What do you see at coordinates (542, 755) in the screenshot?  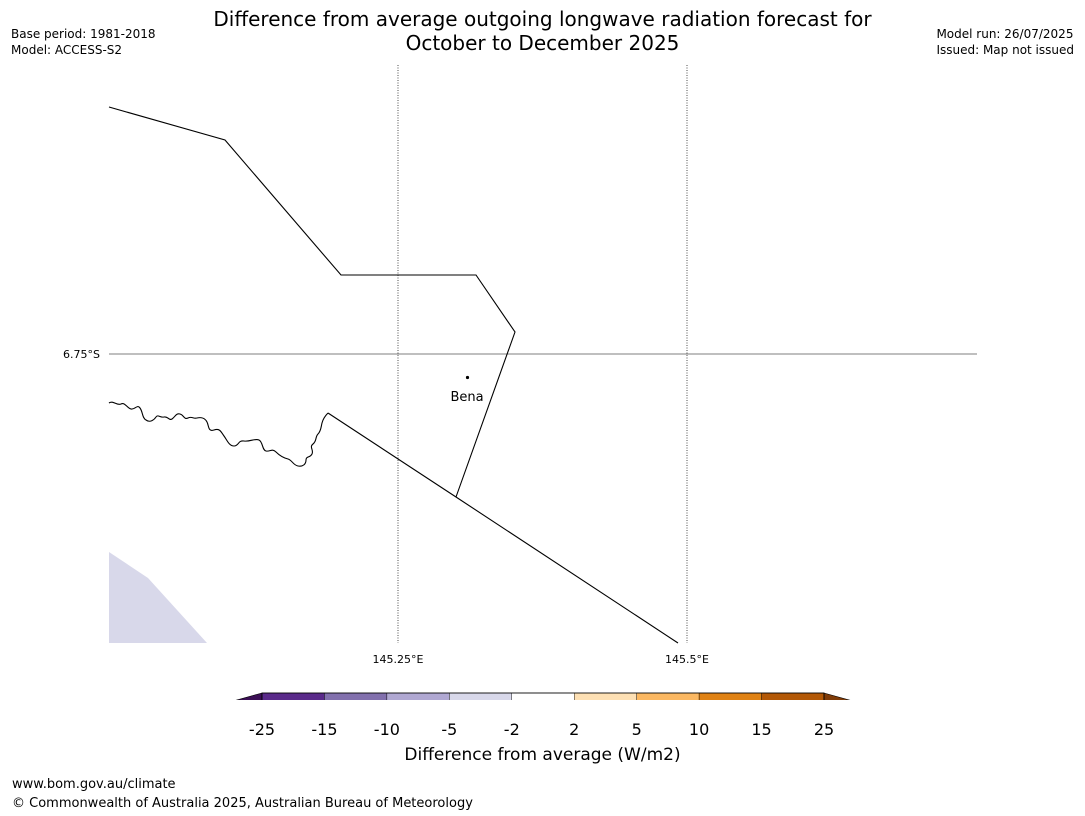 I see `colorbar-label: Difference from average (W/m2)` at bounding box center [542, 755].